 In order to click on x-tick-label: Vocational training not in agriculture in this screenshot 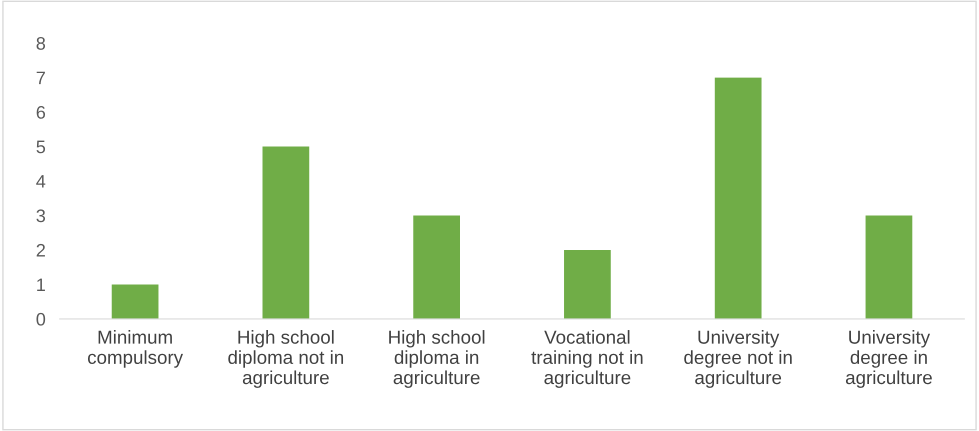, I will do `click(586, 359)`.